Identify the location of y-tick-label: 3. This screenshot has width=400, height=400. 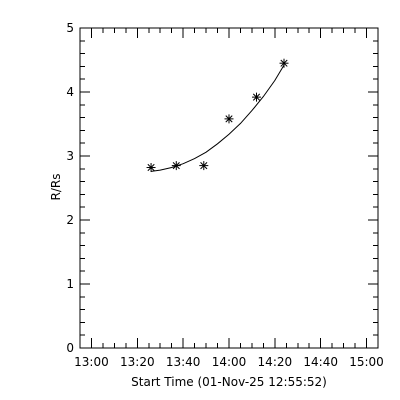
(70, 156).